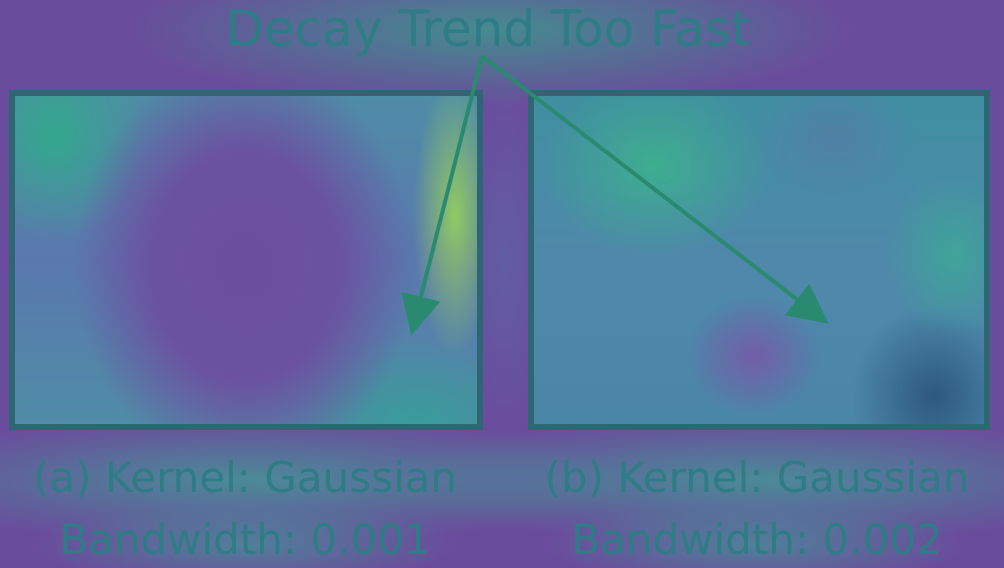 The image size is (1004, 568). Describe the element at coordinates (757, 539) in the screenshot. I see `panel-b-caption-bandwidth: Bandwidth: 0.002` at that location.